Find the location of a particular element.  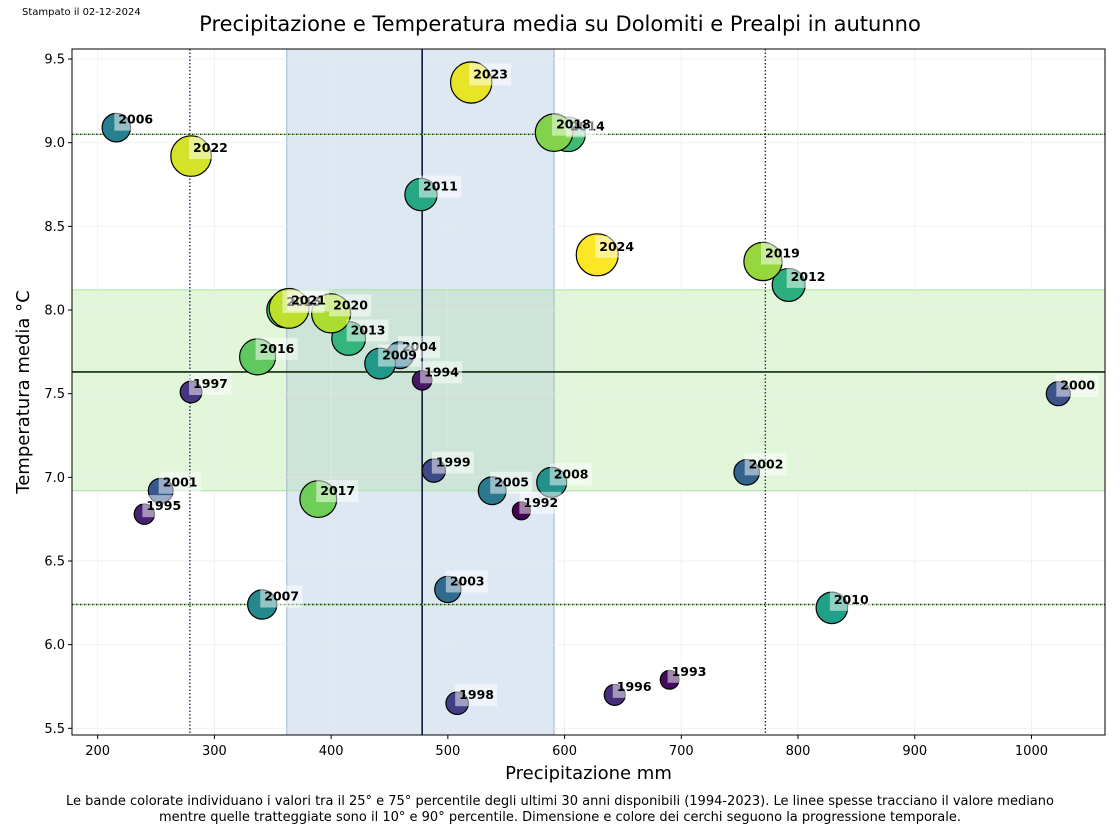

point-label-1997: 1997 is located at coordinates (210, 384).